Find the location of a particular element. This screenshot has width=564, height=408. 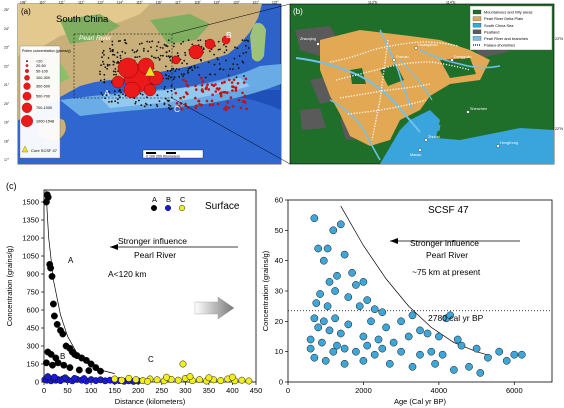

map-lon-tick: 122° is located at coordinates (275, 2).